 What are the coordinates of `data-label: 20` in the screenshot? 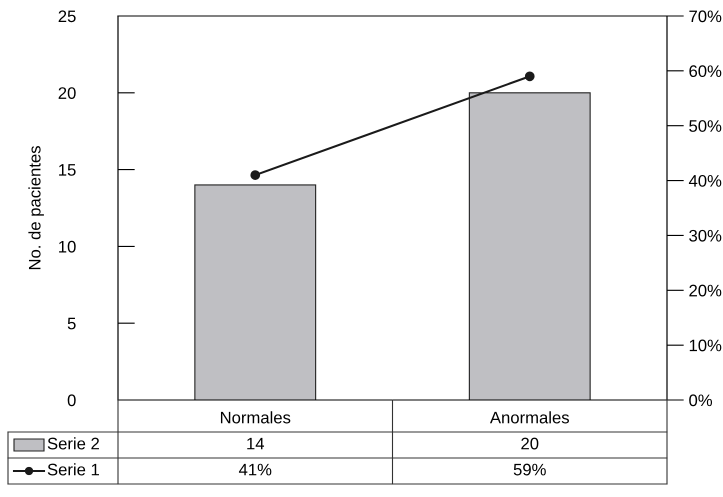 It's located at (529, 444).